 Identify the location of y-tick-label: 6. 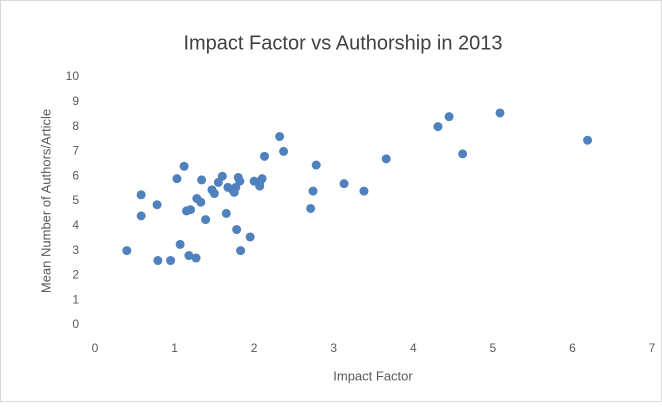
(75, 175).